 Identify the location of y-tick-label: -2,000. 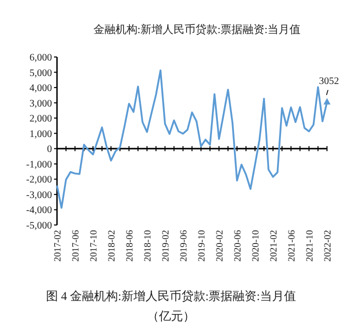
(39, 180).